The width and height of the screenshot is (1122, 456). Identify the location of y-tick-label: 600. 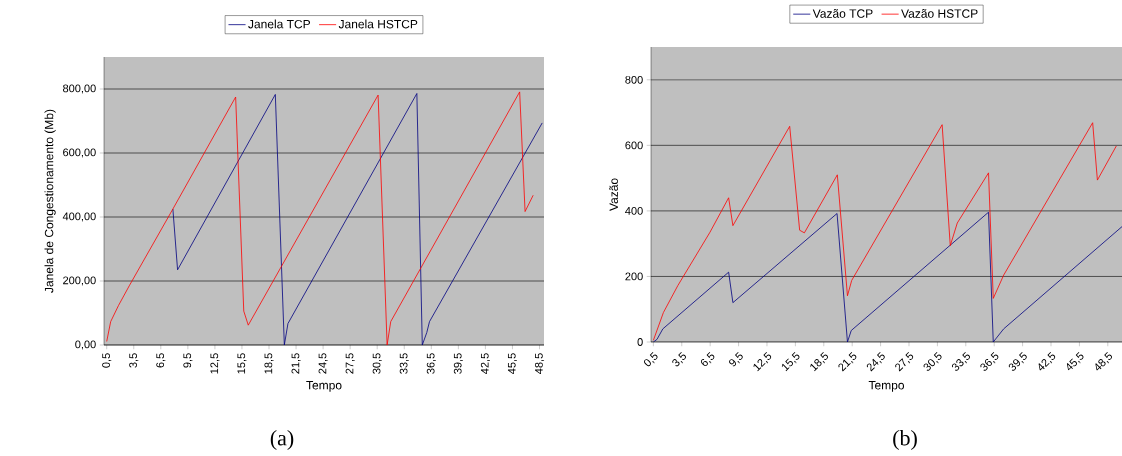
(634, 145).